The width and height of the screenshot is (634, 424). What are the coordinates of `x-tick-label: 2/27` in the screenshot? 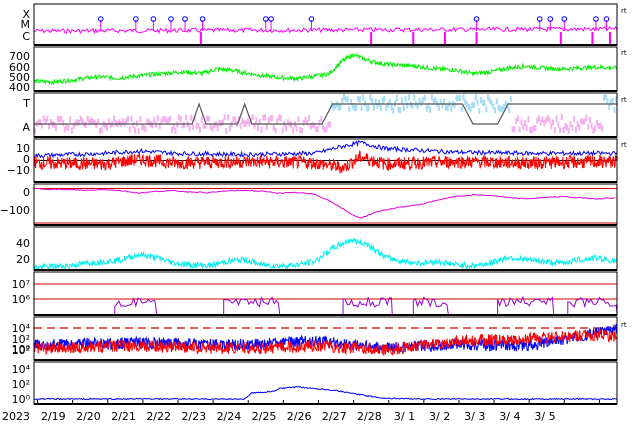 It's located at (334, 416).